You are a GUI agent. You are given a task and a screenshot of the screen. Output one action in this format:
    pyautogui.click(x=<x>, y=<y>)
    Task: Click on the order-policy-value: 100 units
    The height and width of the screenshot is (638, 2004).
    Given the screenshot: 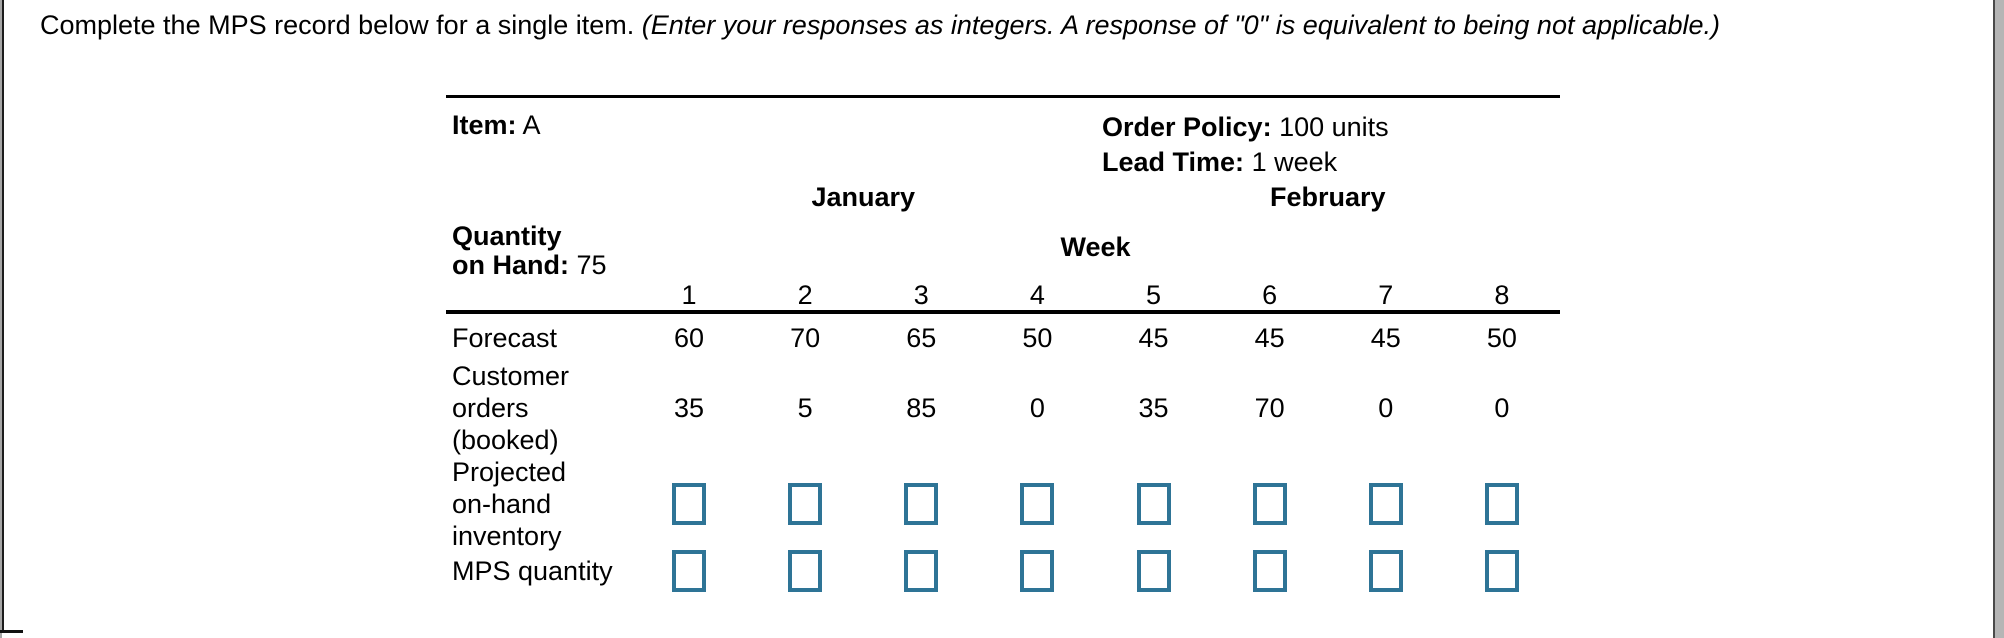 What is the action you would take?
    pyautogui.click(x=1334, y=127)
    